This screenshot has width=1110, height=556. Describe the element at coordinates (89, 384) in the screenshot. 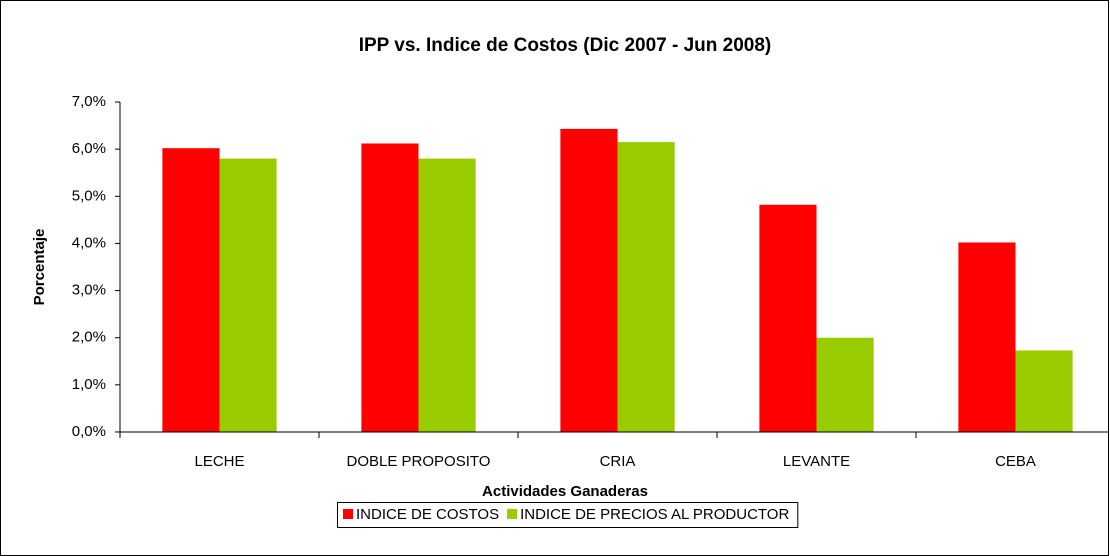

I see `y-tick-label: 1,0%` at that location.